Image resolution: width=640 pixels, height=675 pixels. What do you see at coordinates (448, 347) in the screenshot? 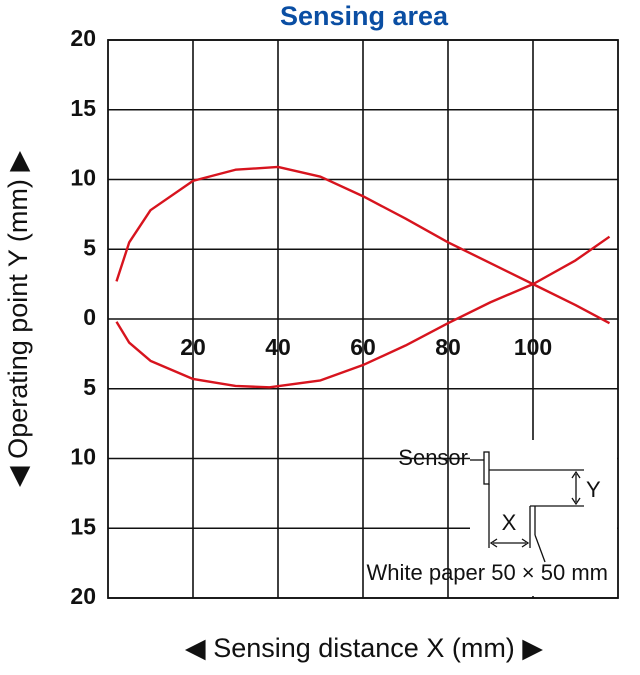
I see `x-tick-label: 80` at bounding box center [448, 347].